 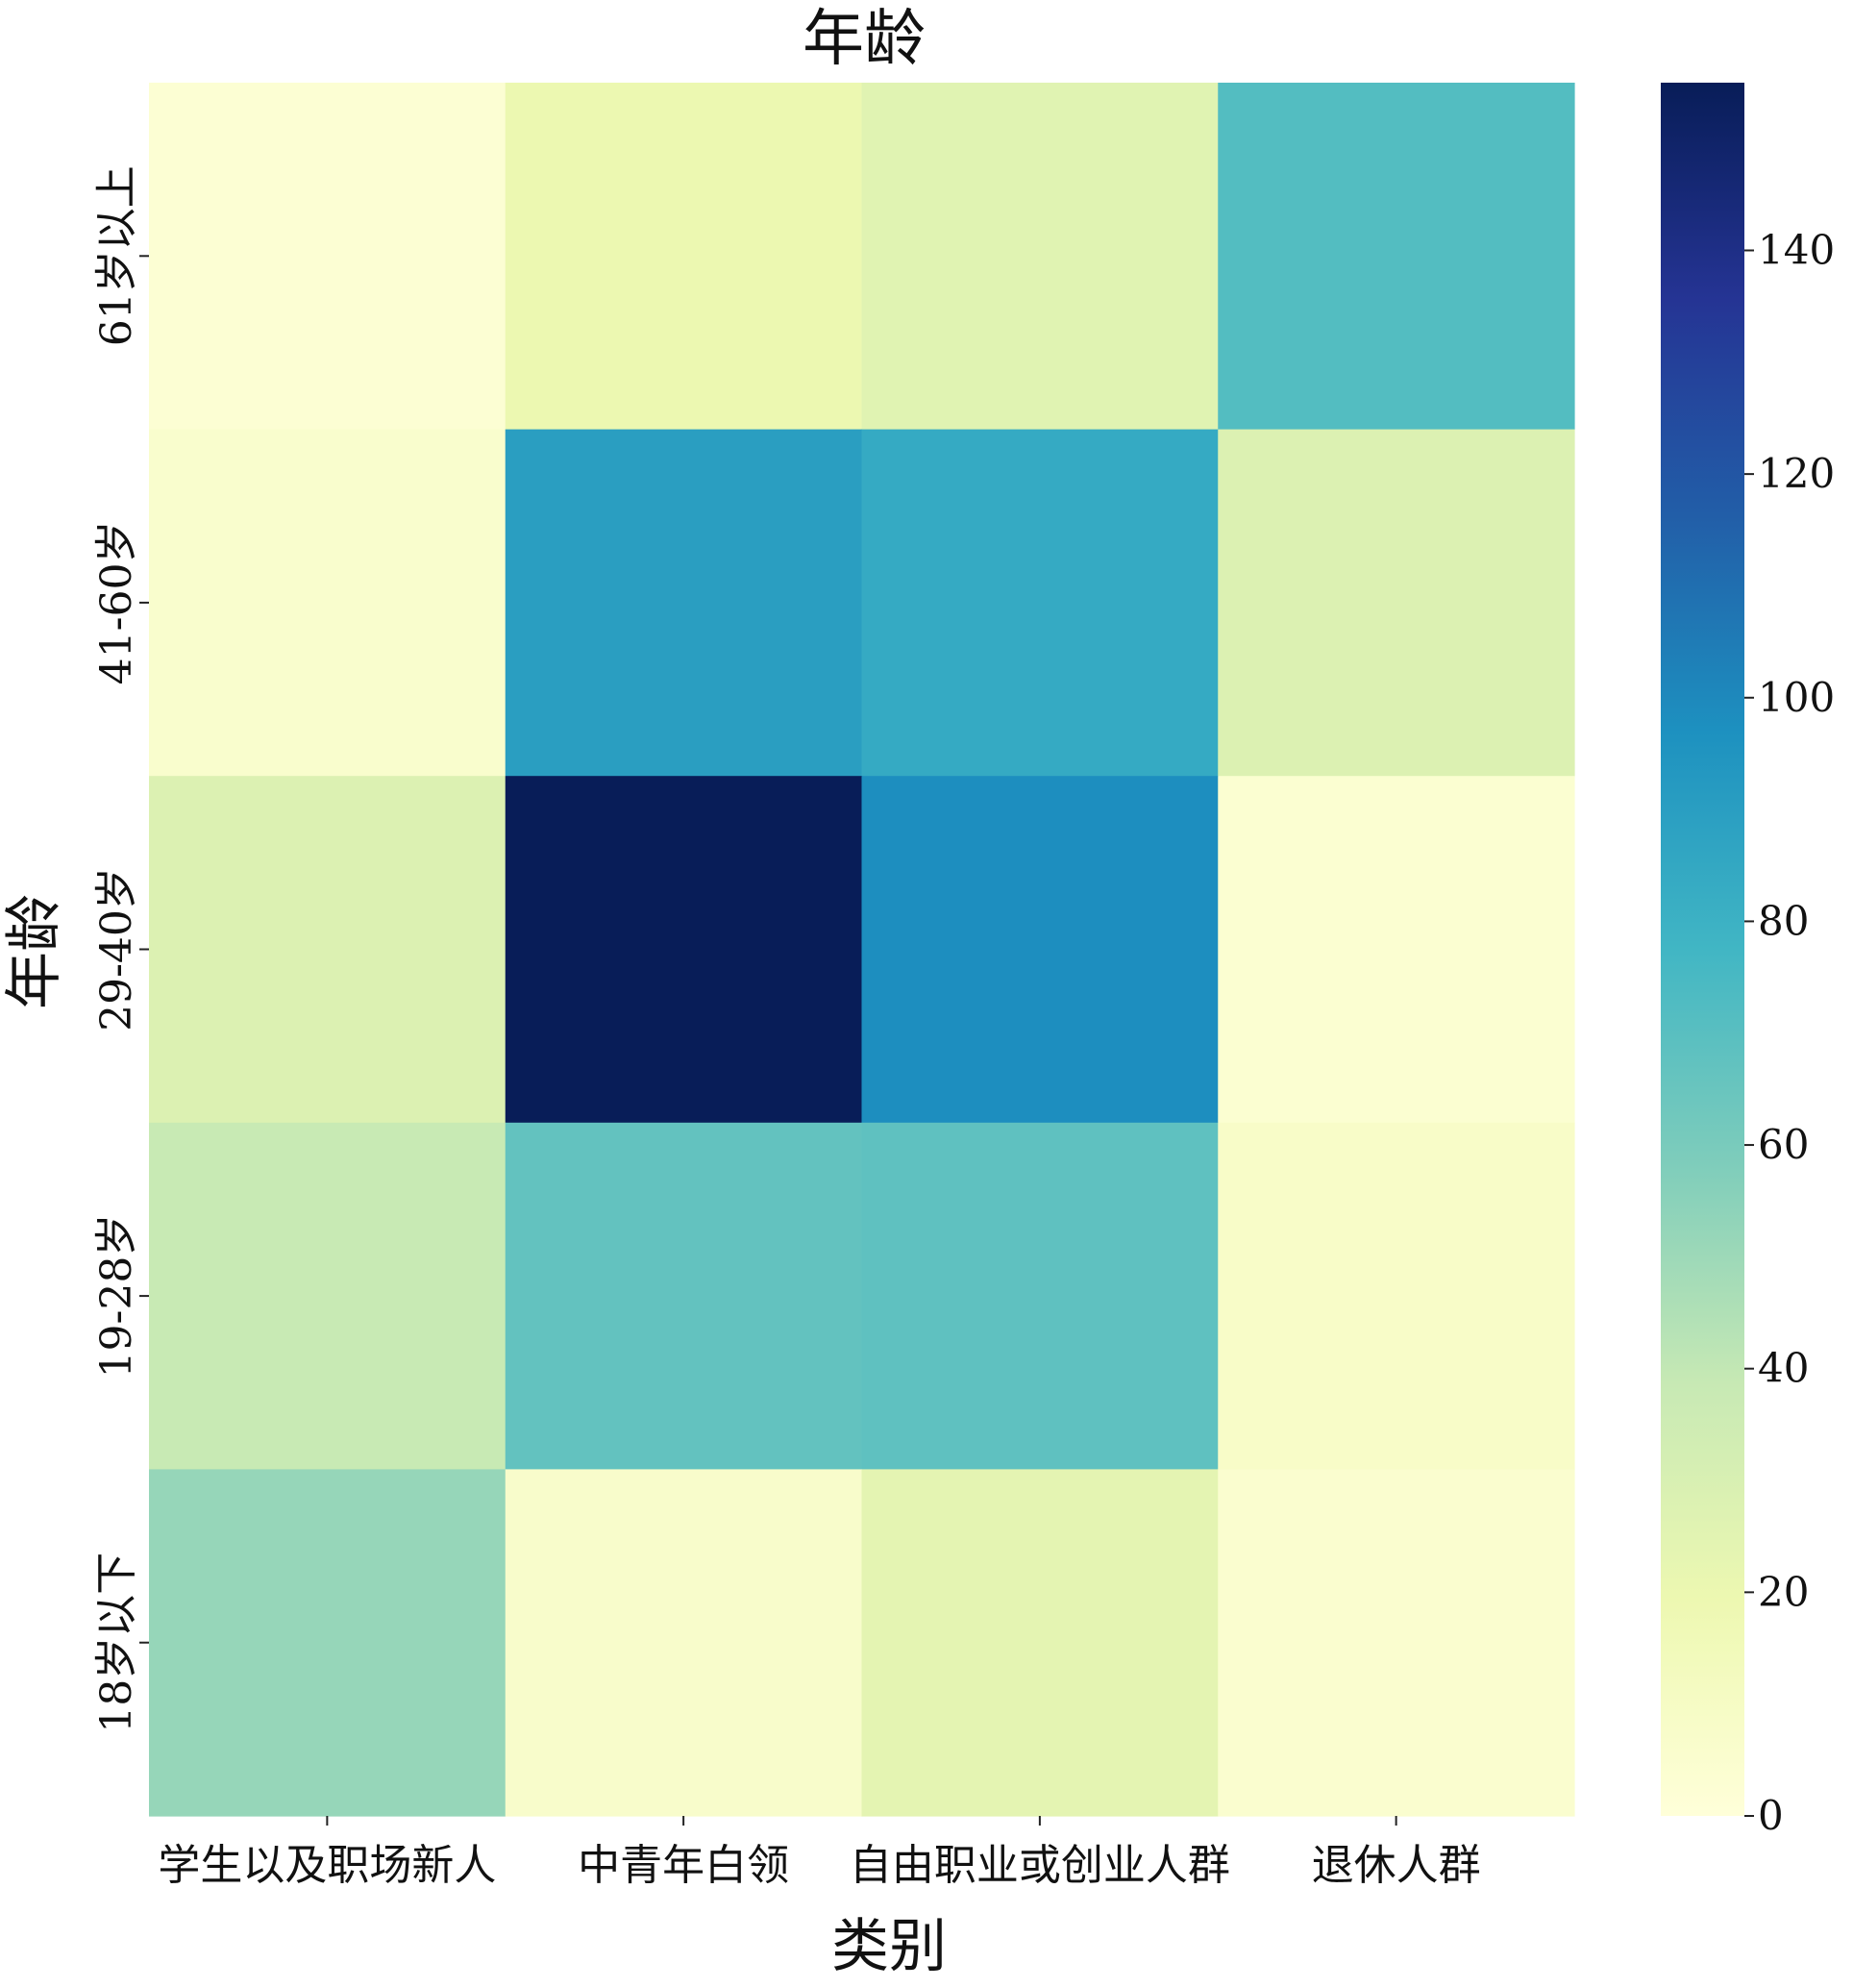 I want to click on x-tick-label: 中青年白领, so click(x=683, y=1865).